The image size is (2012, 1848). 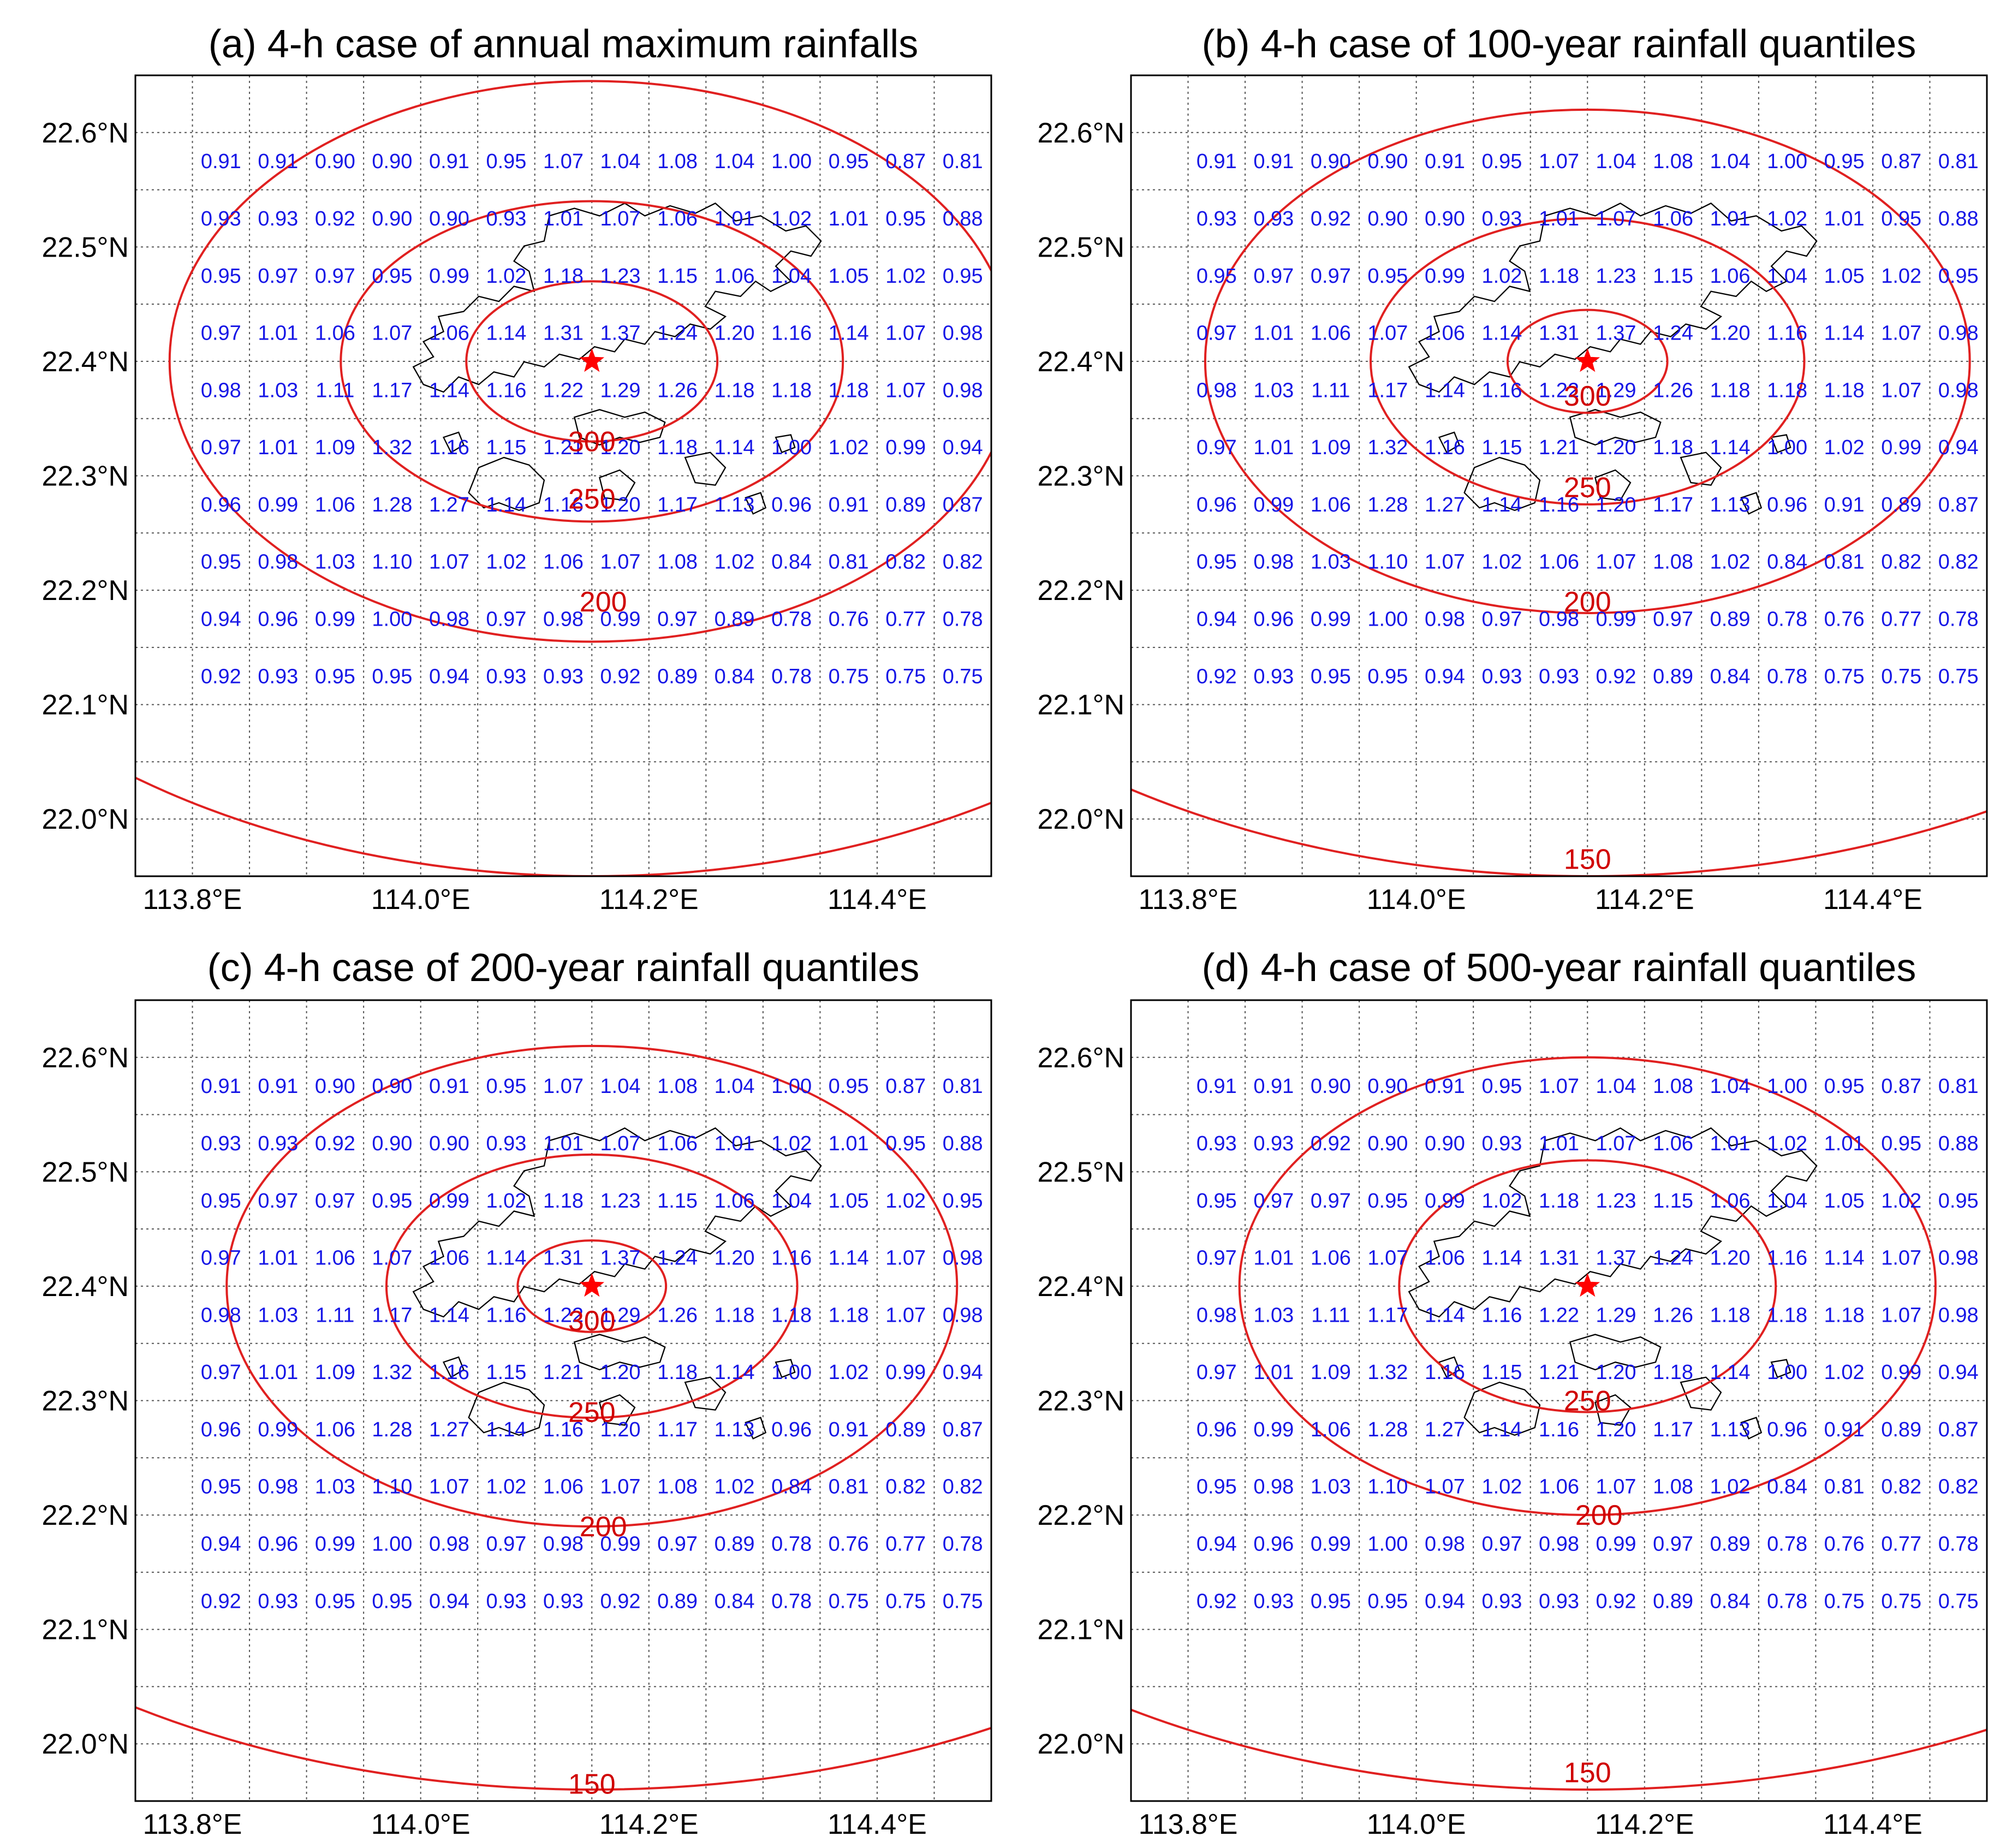 What do you see at coordinates (1673, 276) in the screenshot?
I see `ratio-label: 1.15` at bounding box center [1673, 276].